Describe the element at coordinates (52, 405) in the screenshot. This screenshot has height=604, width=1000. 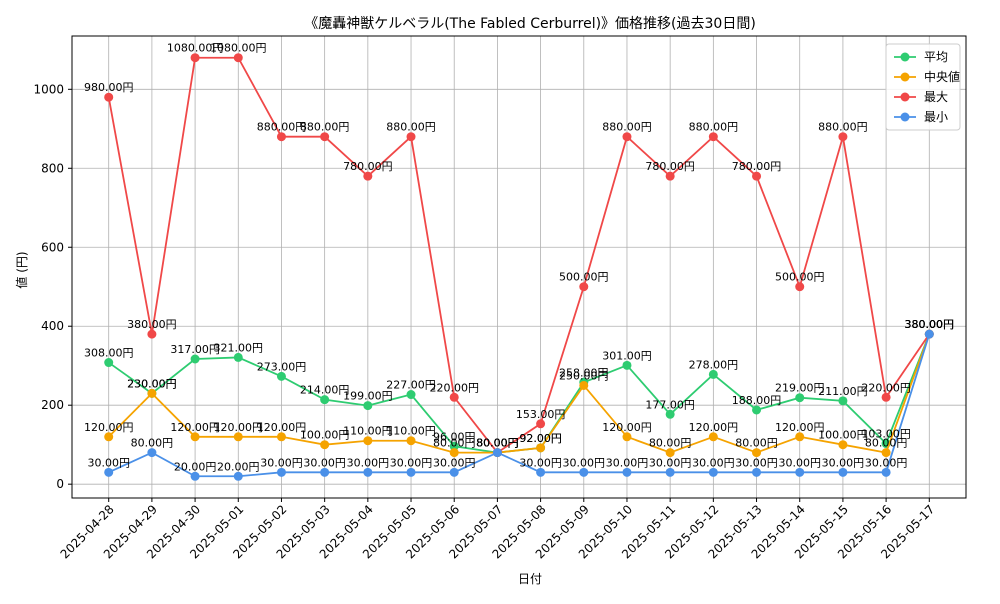
I see `y-tick-label: 200` at that location.